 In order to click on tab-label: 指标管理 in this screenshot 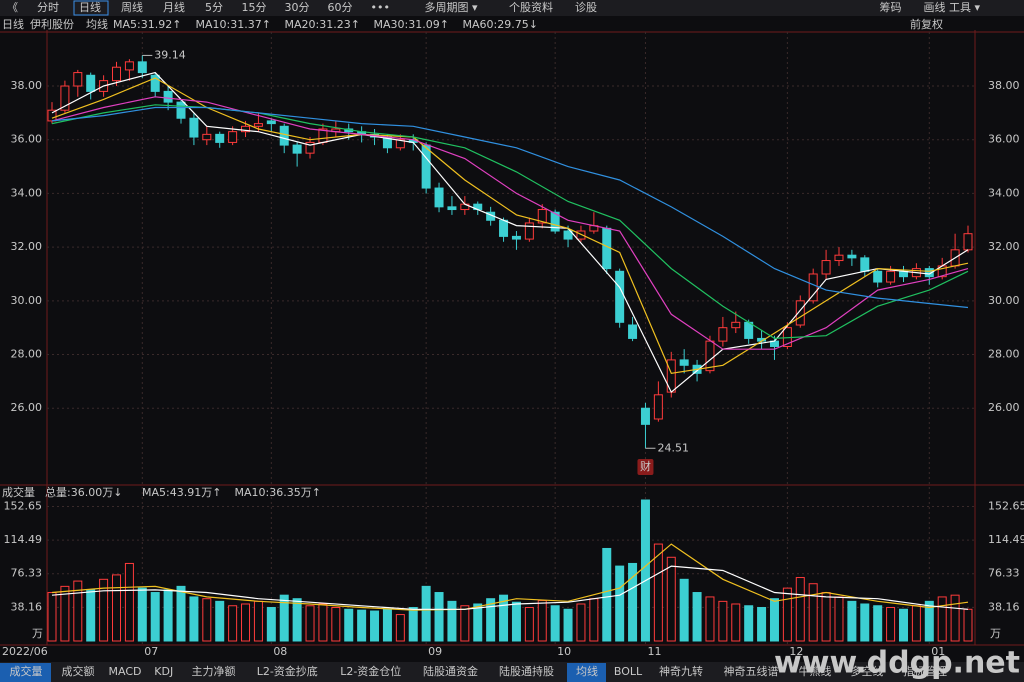, I will do `click(925, 671)`.